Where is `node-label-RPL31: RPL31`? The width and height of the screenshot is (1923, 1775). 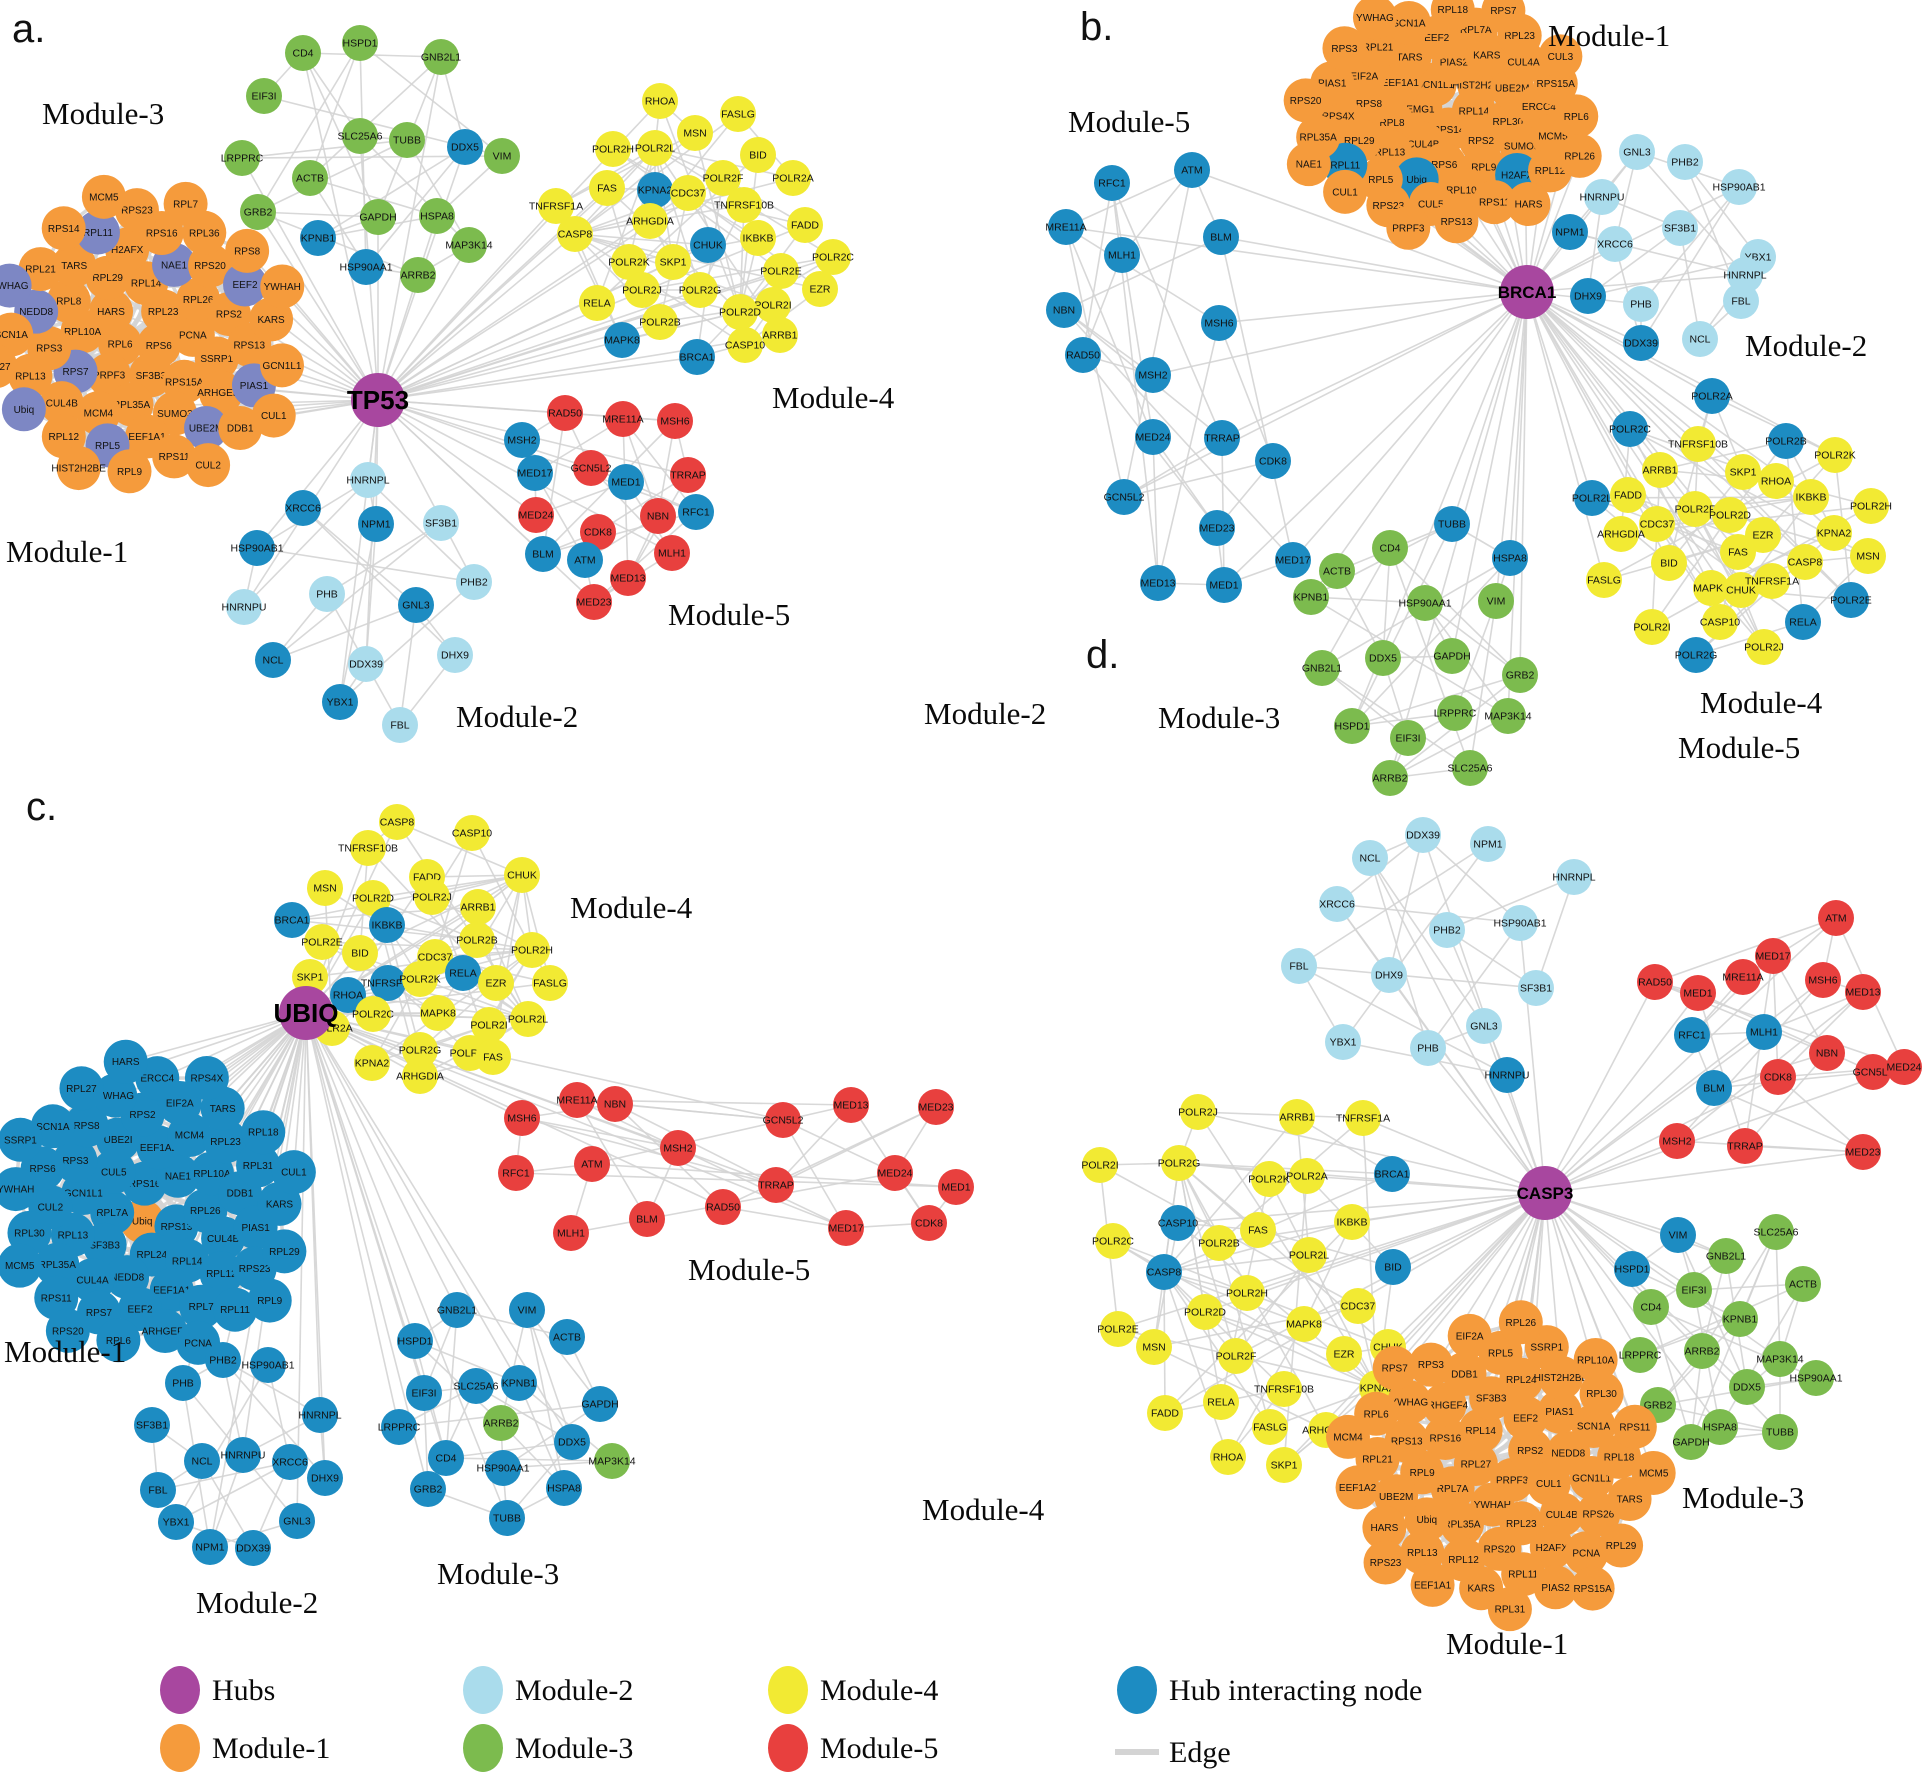 node-label-RPL31: RPL31 is located at coordinates (1510, 1610).